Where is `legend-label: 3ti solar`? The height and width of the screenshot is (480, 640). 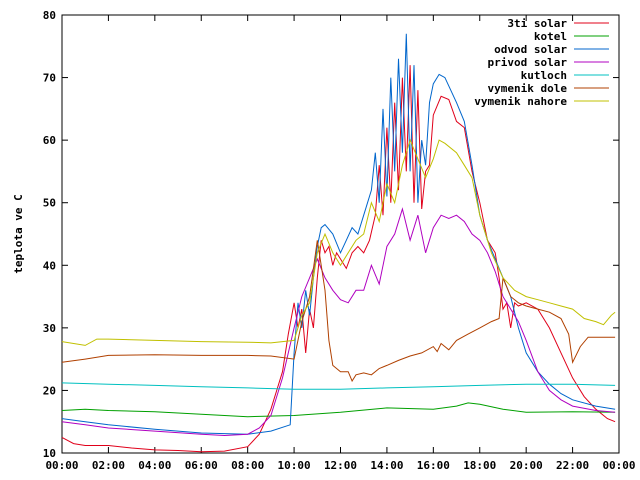 legend-label: 3ti solar is located at coordinates (537, 23).